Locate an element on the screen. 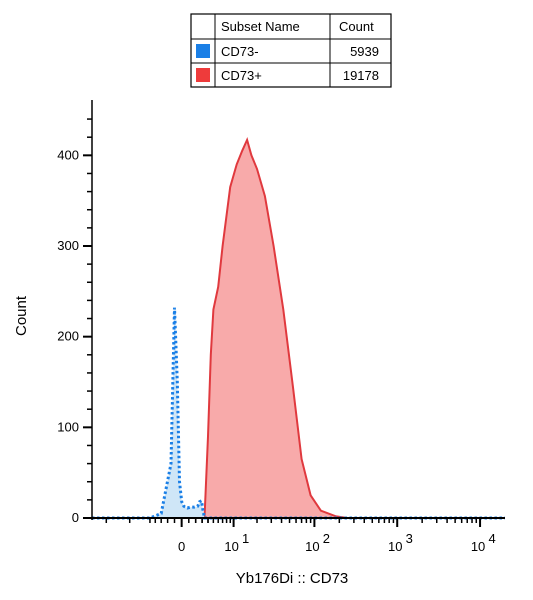 The image size is (533, 600). legend-border is located at coordinates (291, 50).